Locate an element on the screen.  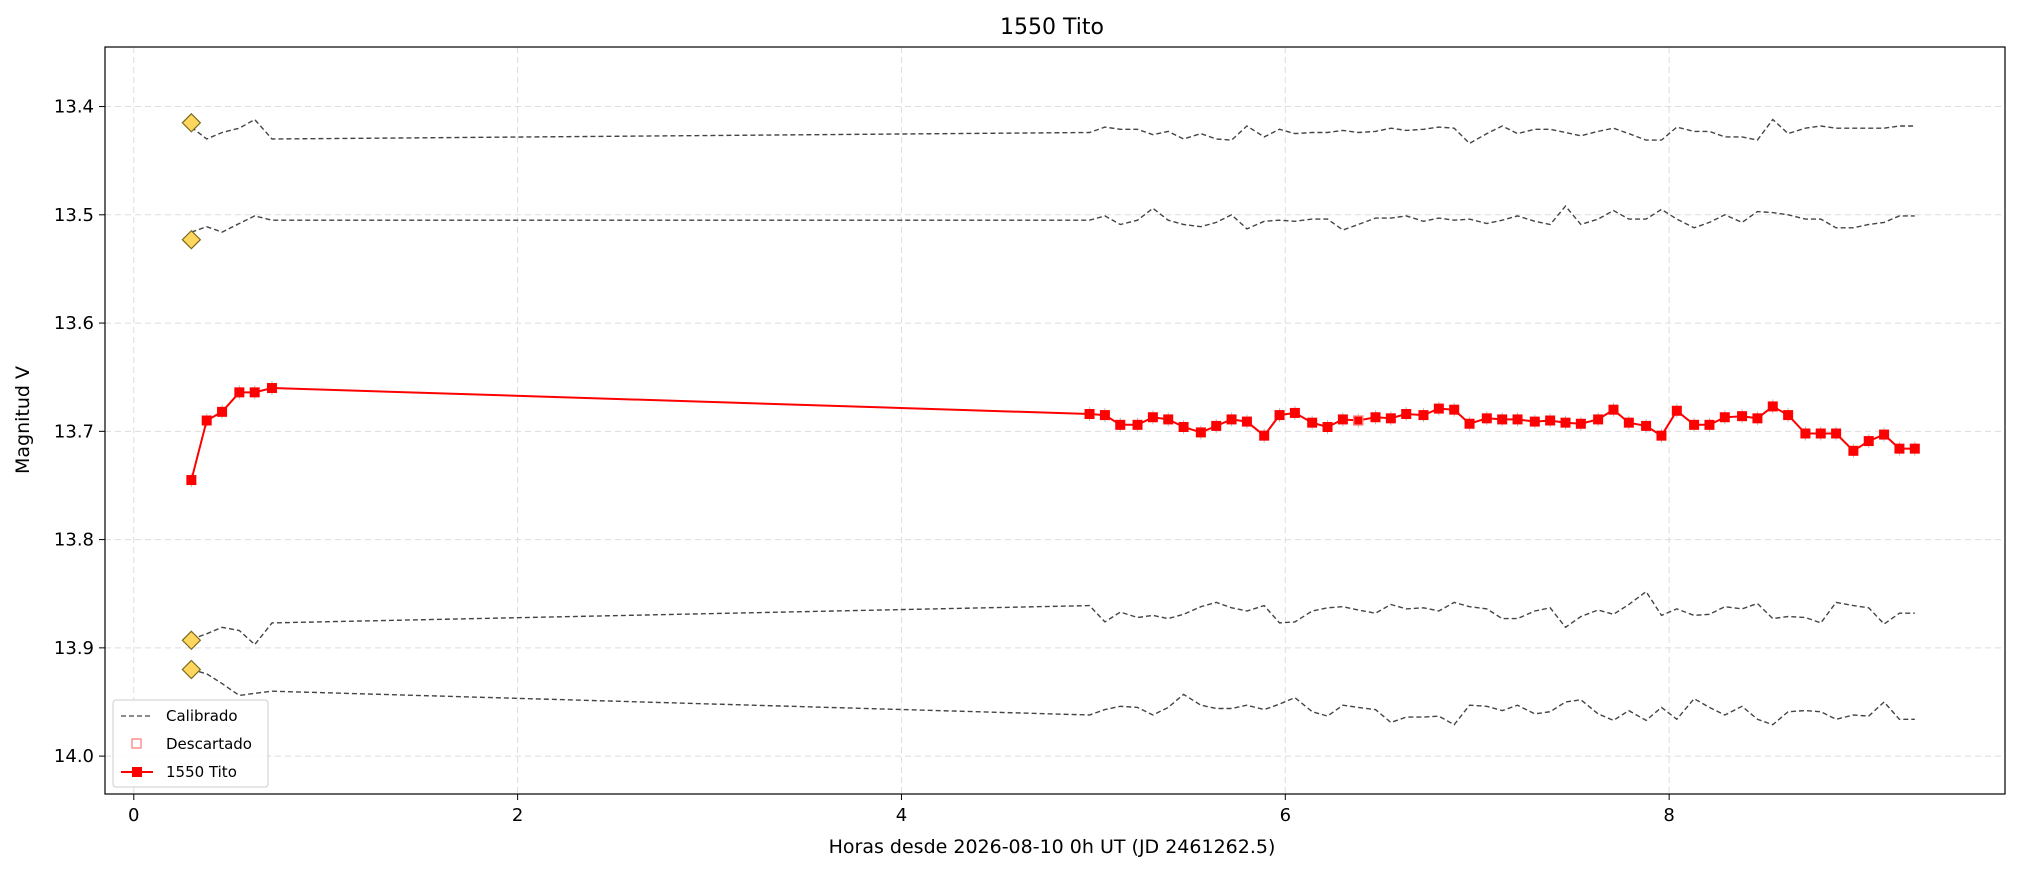
reference-stars-group is located at coordinates (191, 396).